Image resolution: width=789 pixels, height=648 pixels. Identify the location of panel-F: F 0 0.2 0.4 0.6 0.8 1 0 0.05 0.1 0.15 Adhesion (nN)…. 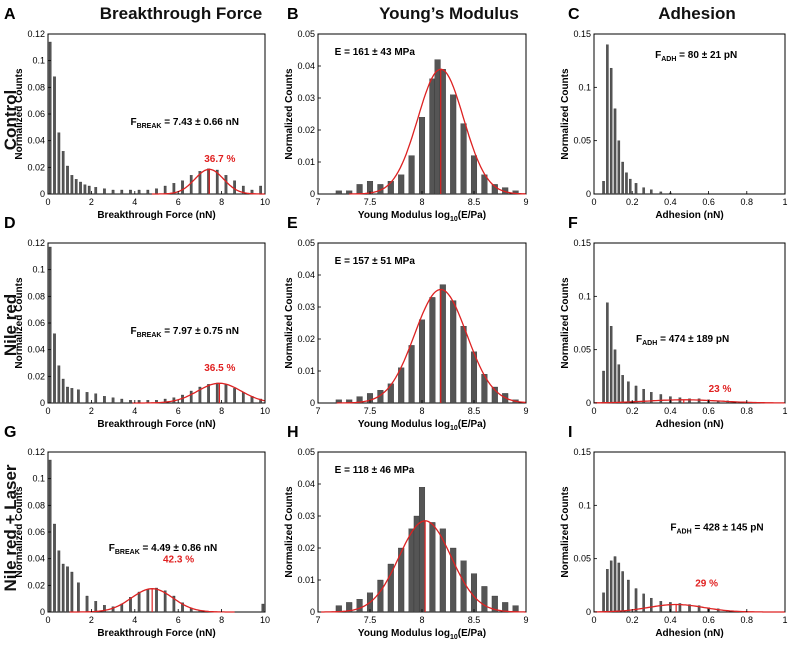
(674, 322).